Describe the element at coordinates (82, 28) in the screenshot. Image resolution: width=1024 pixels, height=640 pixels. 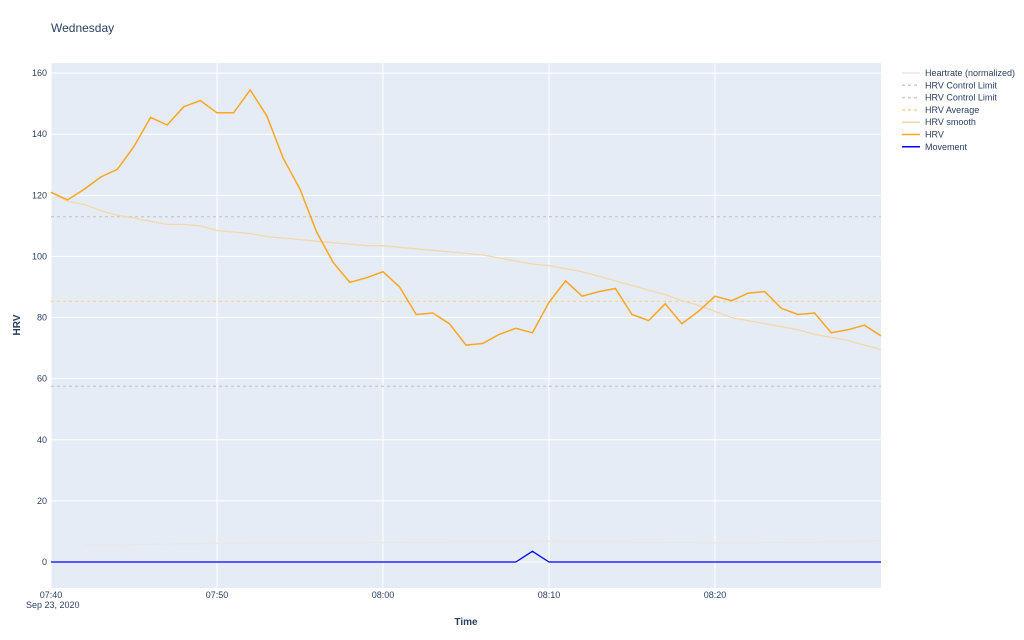
I see `chart-title: Wednesday` at that location.